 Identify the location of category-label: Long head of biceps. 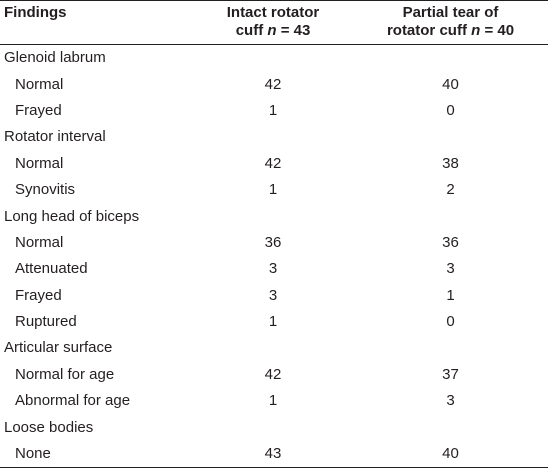
(72, 216).